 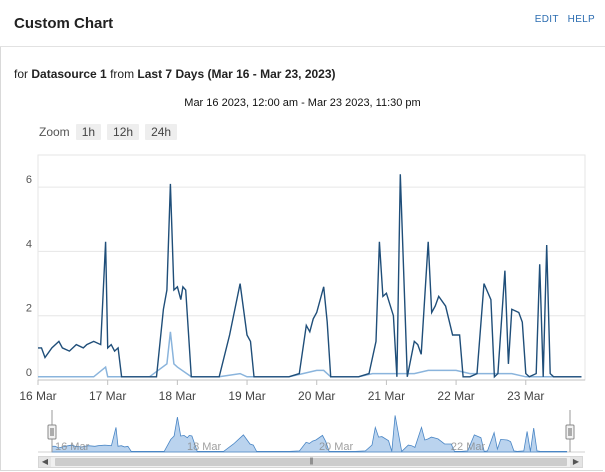 What do you see at coordinates (570, 432) in the screenshot?
I see `navigator-right-handle-icon` at bounding box center [570, 432].